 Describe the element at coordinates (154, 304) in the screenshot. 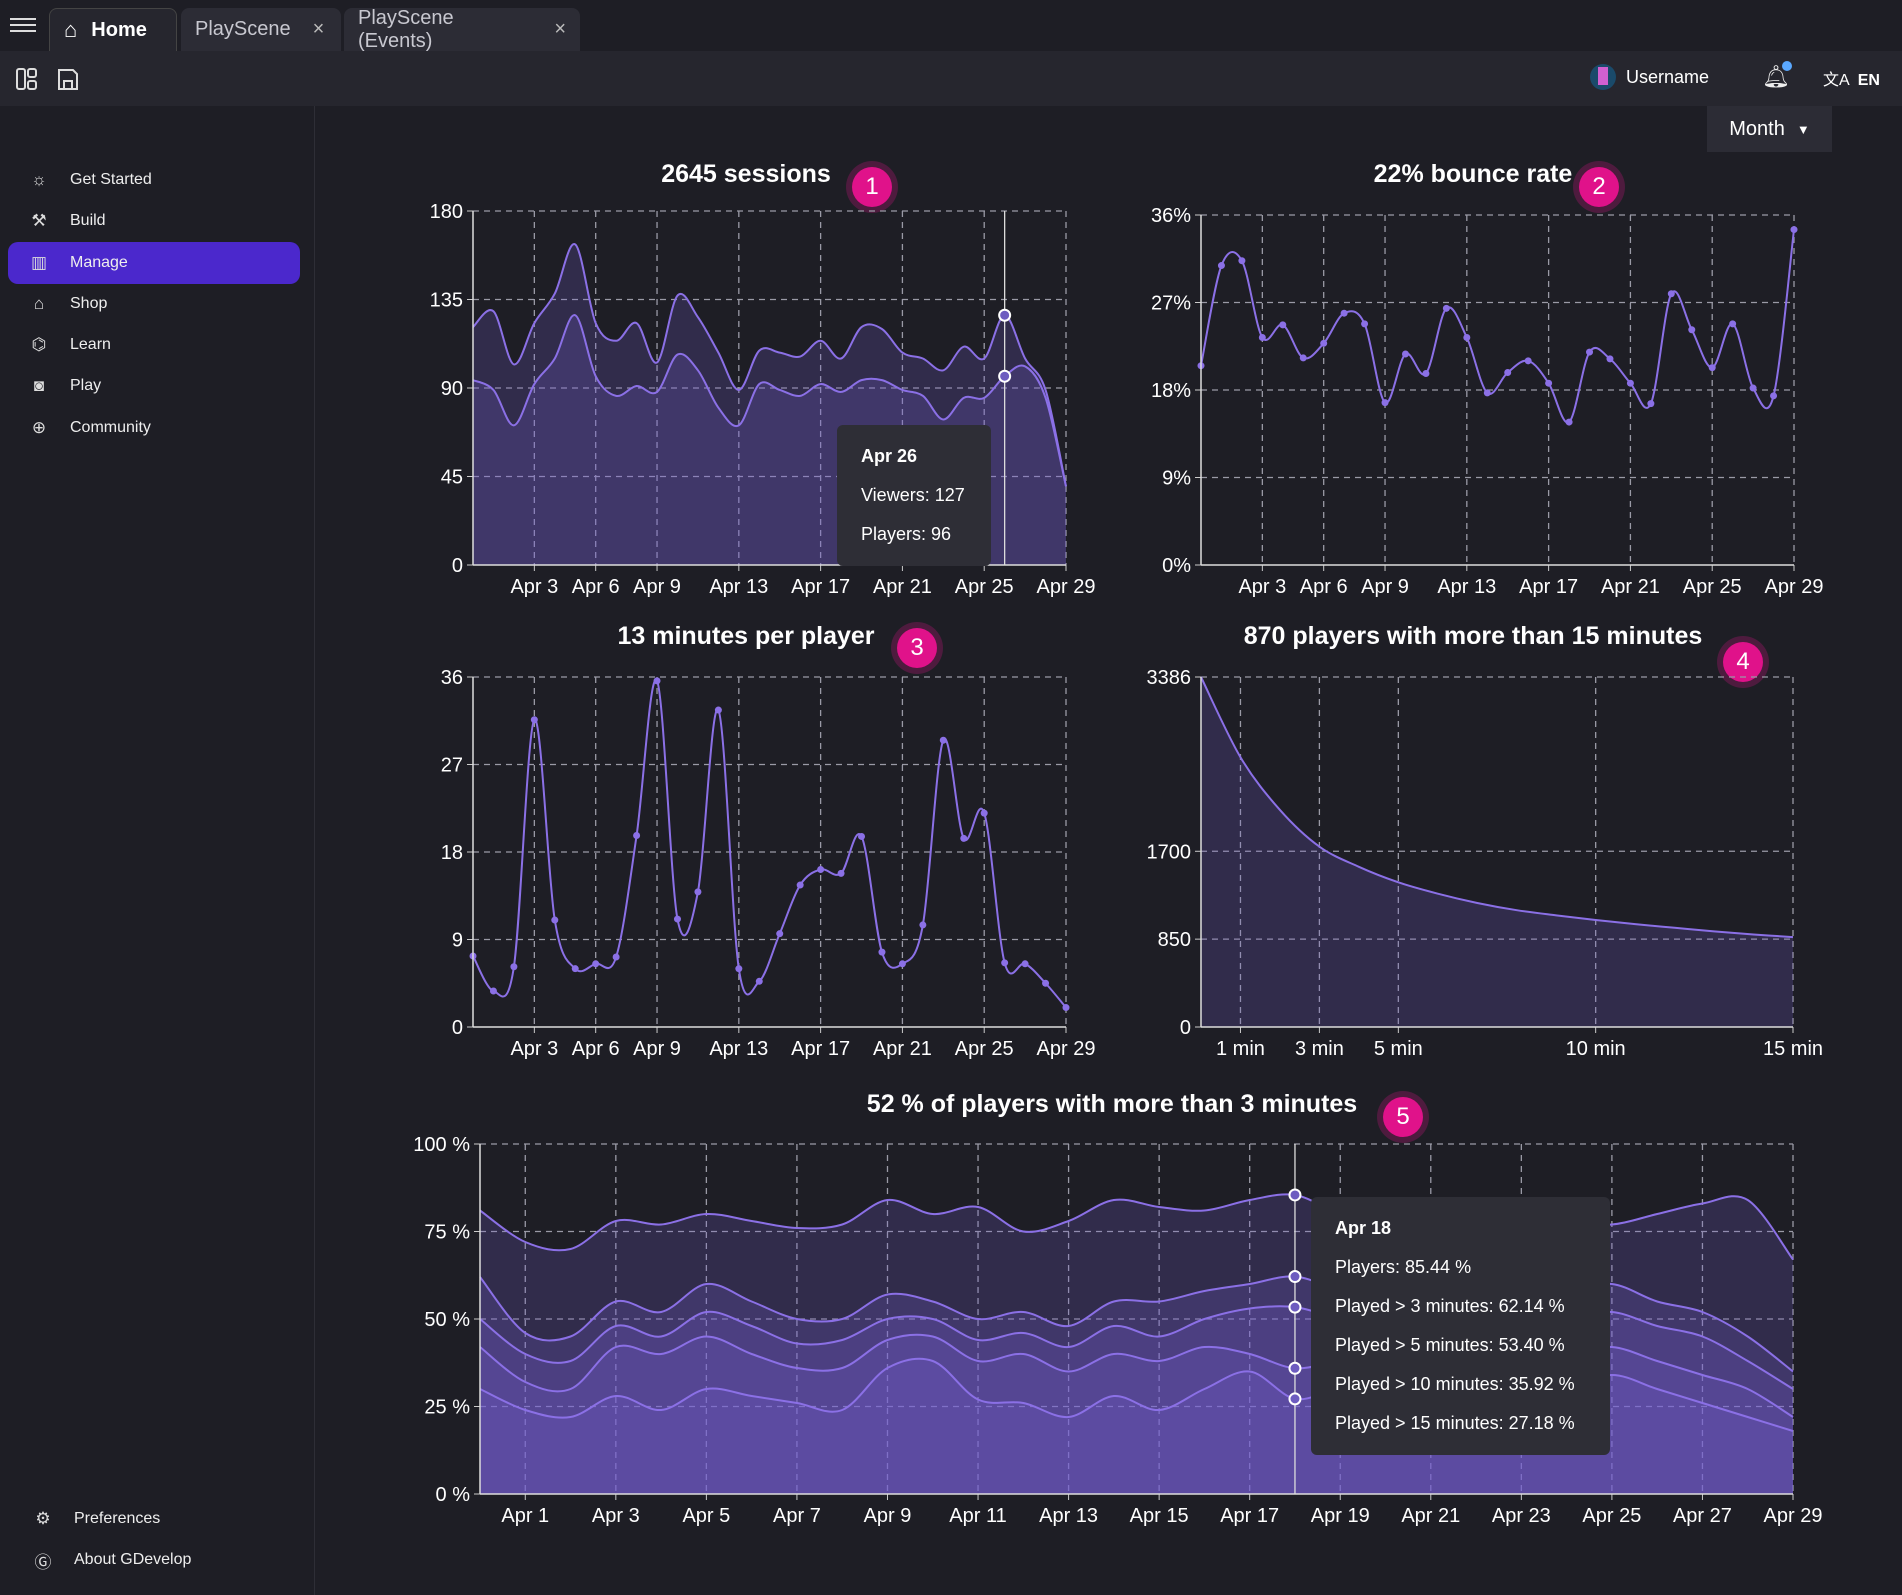

I see `sidebar-item-shop: ⌂ Shop` at that location.